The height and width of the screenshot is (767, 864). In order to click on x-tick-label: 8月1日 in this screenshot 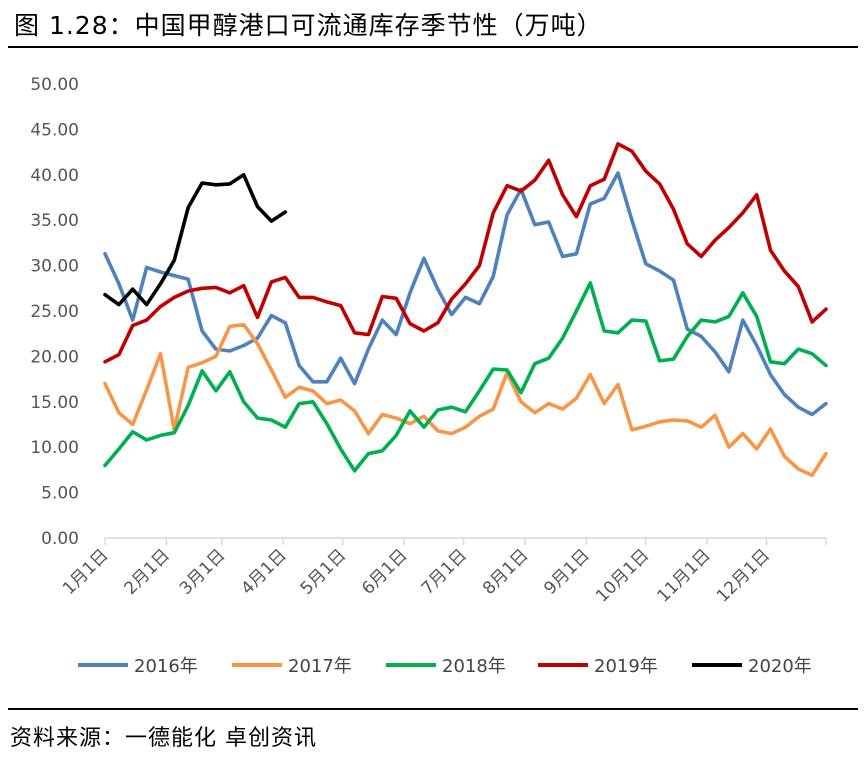, I will do `click(505, 571)`.